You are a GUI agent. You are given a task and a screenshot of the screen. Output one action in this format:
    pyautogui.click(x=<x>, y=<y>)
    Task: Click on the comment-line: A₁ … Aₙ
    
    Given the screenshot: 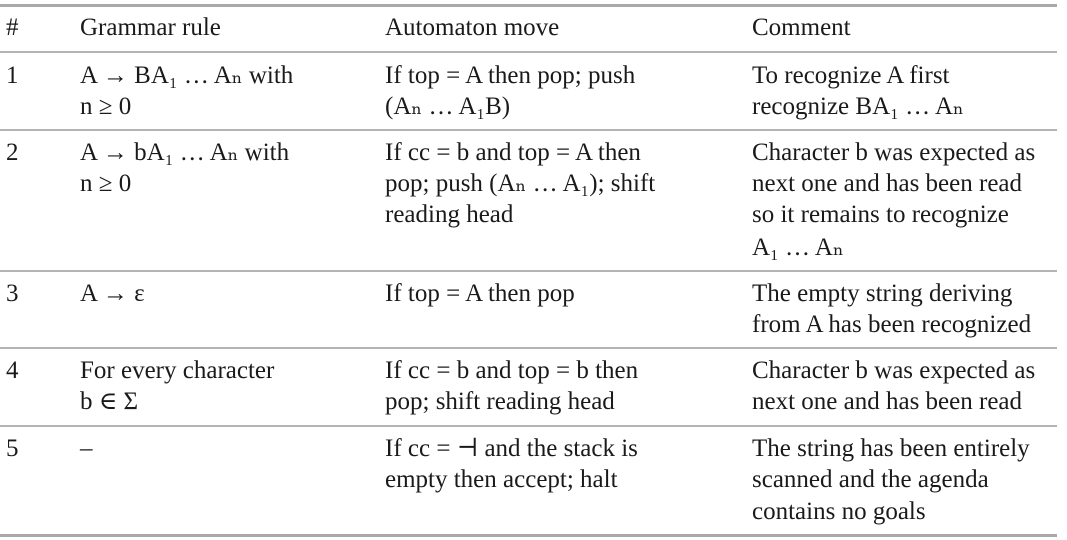 What is the action you would take?
    pyautogui.click(x=798, y=247)
    